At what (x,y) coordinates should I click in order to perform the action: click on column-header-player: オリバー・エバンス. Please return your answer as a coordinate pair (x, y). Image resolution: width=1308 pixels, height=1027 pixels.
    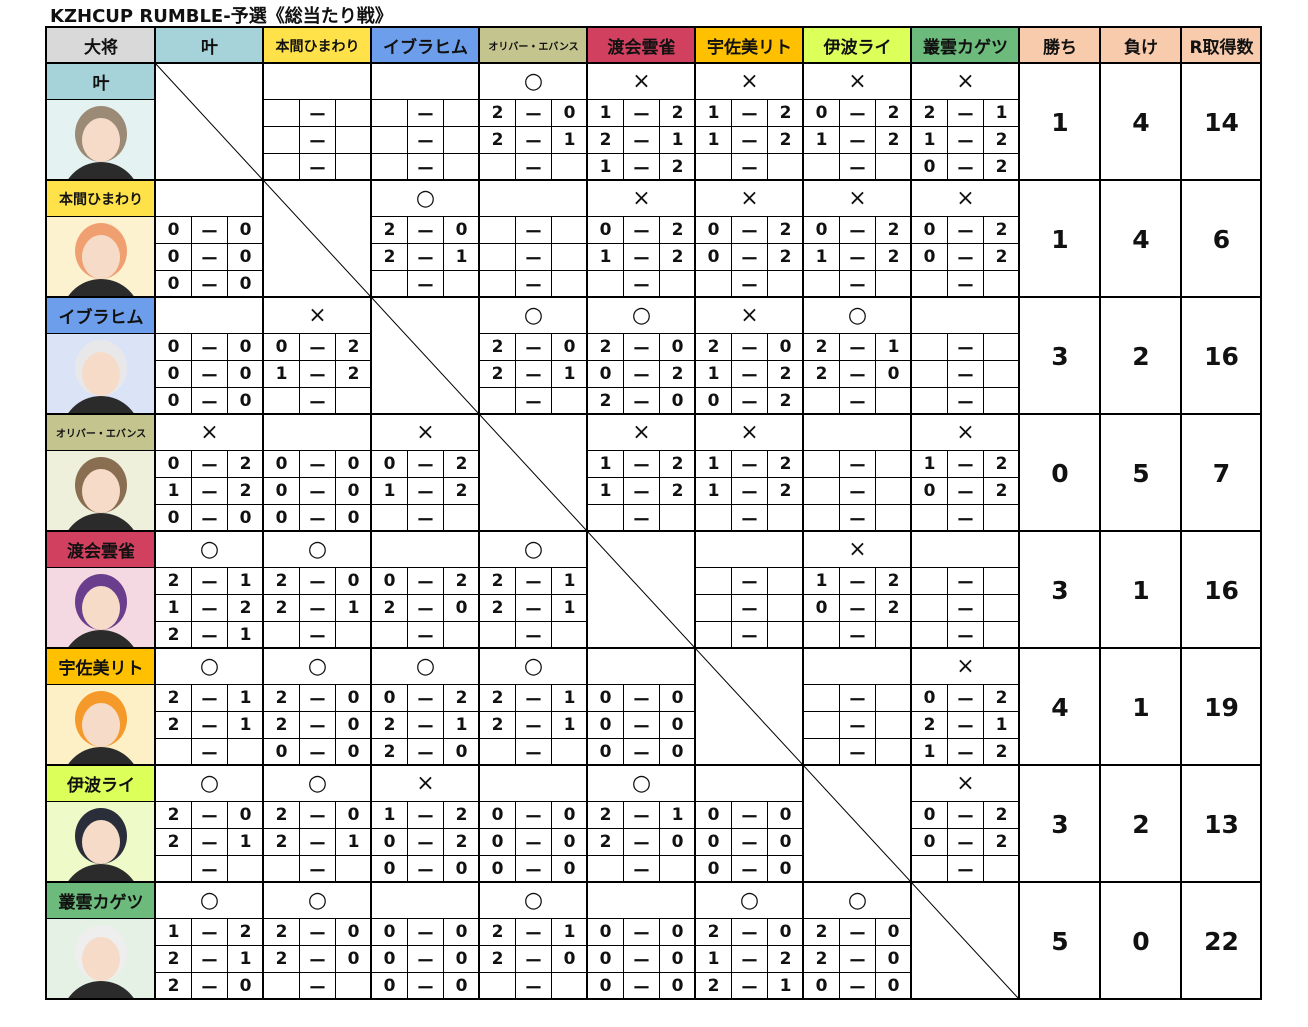
    Looking at the image, I should click on (533, 45).